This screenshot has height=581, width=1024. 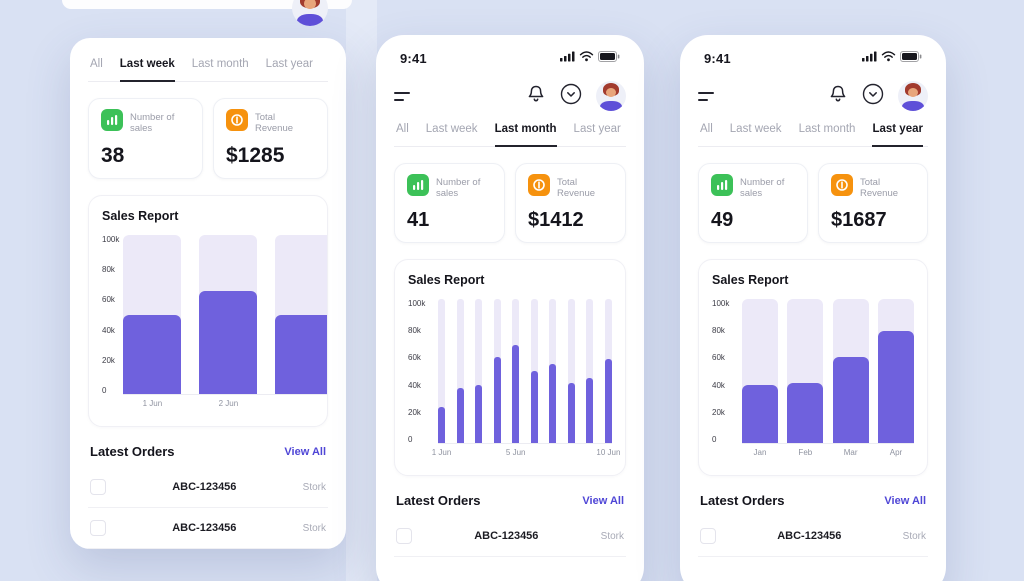 I want to click on revenue-stat-card: Total Revenue $1412, so click(x=570, y=203).